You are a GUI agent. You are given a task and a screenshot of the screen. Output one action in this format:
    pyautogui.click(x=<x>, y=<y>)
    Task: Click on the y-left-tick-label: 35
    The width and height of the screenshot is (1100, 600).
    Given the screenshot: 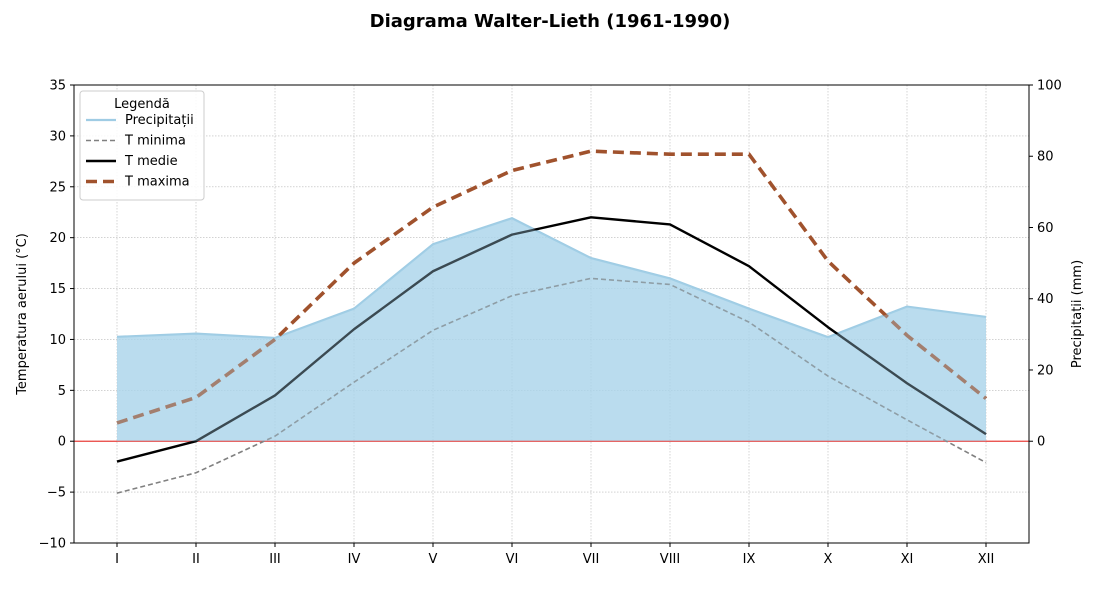 What is the action you would take?
    pyautogui.click(x=57, y=86)
    